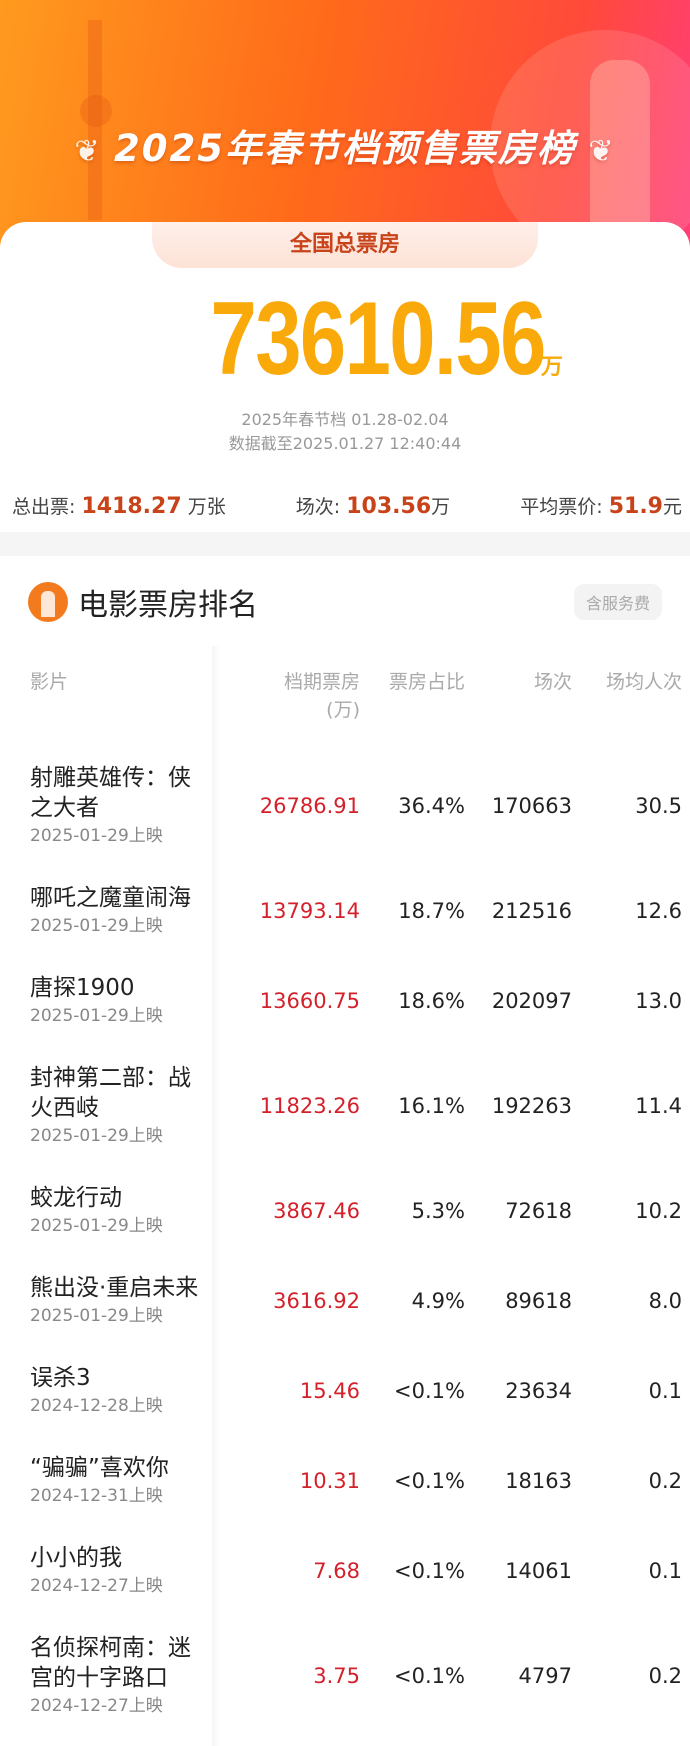  What do you see at coordinates (110, 1663) in the screenshot?
I see `film-name: 名侦探柯南：迷宫的十字路口` at bounding box center [110, 1663].